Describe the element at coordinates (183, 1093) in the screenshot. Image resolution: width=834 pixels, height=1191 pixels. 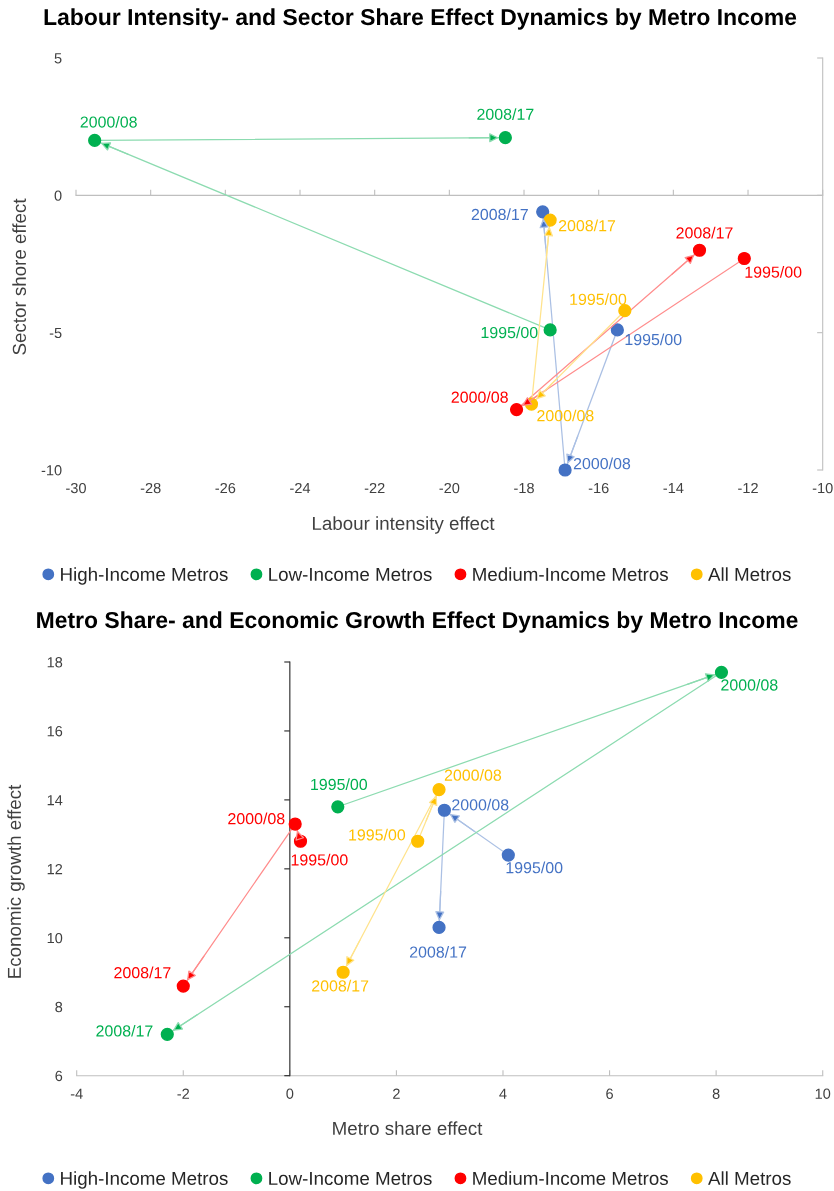
I see `x-tick-label: -2` at that location.